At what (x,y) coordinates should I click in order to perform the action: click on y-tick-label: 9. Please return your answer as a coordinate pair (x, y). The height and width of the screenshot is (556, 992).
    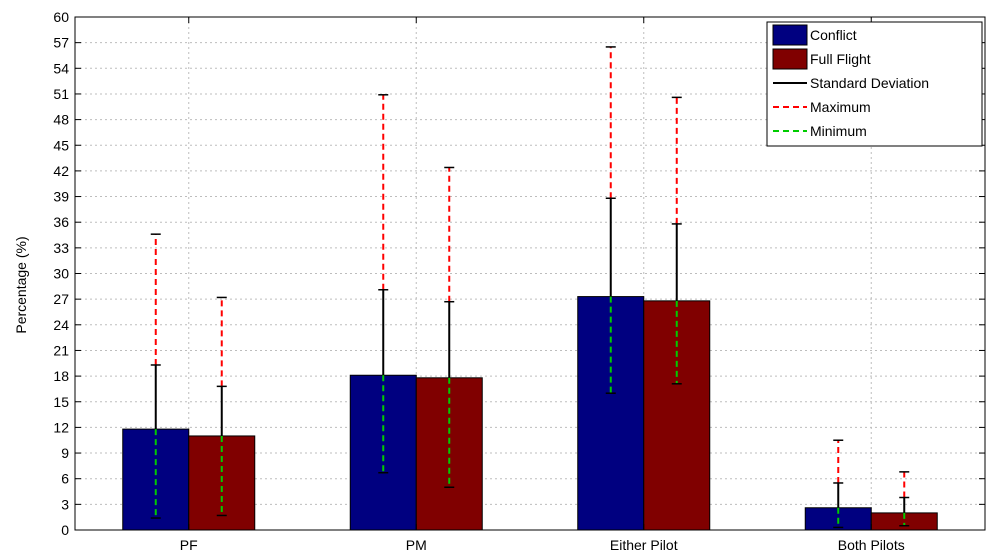
    Looking at the image, I should click on (65, 453).